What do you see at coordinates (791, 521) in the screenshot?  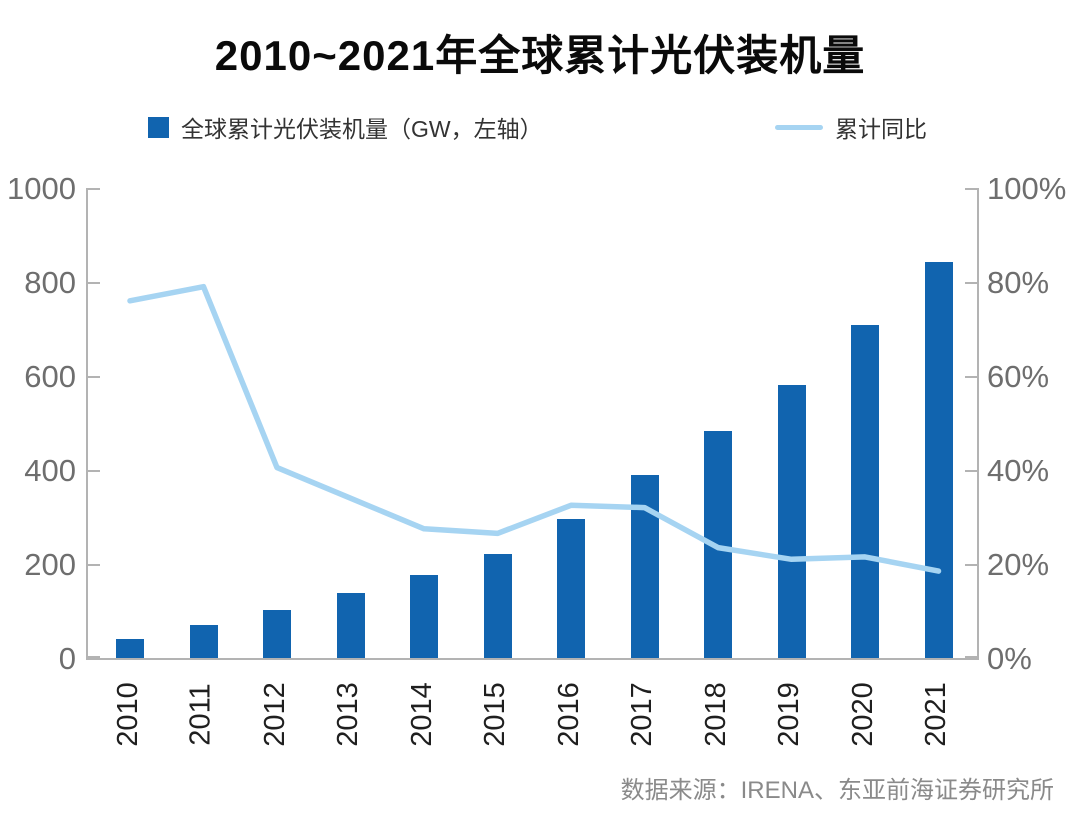 I see `bar-2019` at bounding box center [791, 521].